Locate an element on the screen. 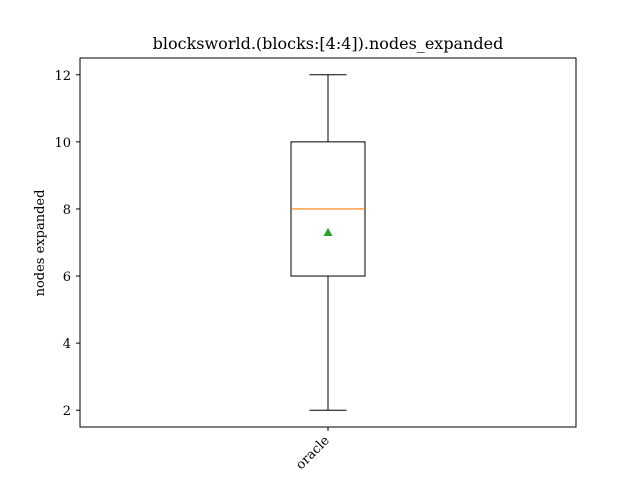 Image resolution: width=640 pixels, height=480 pixels. y-tick-label: 2 is located at coordinates (67, 411).